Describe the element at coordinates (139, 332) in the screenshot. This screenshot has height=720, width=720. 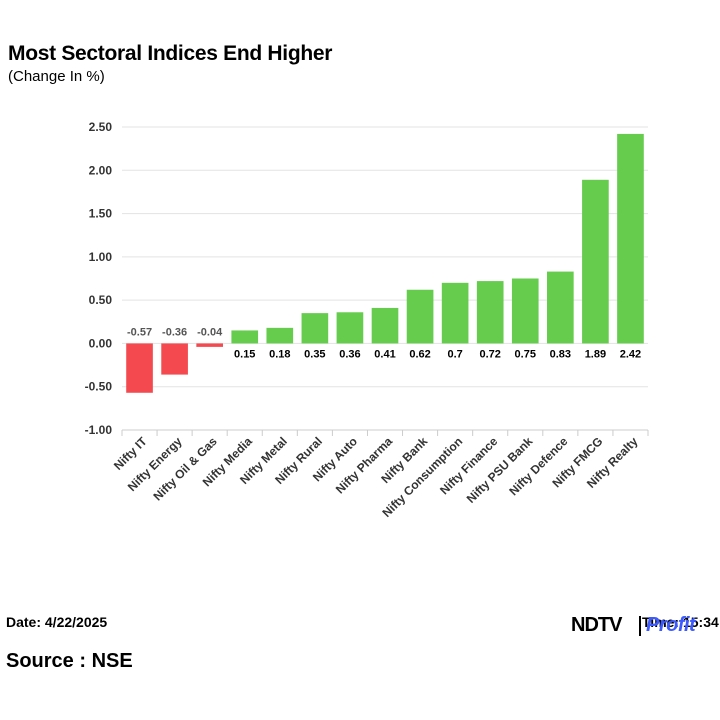
I see `data-label: -0.57` at that location.